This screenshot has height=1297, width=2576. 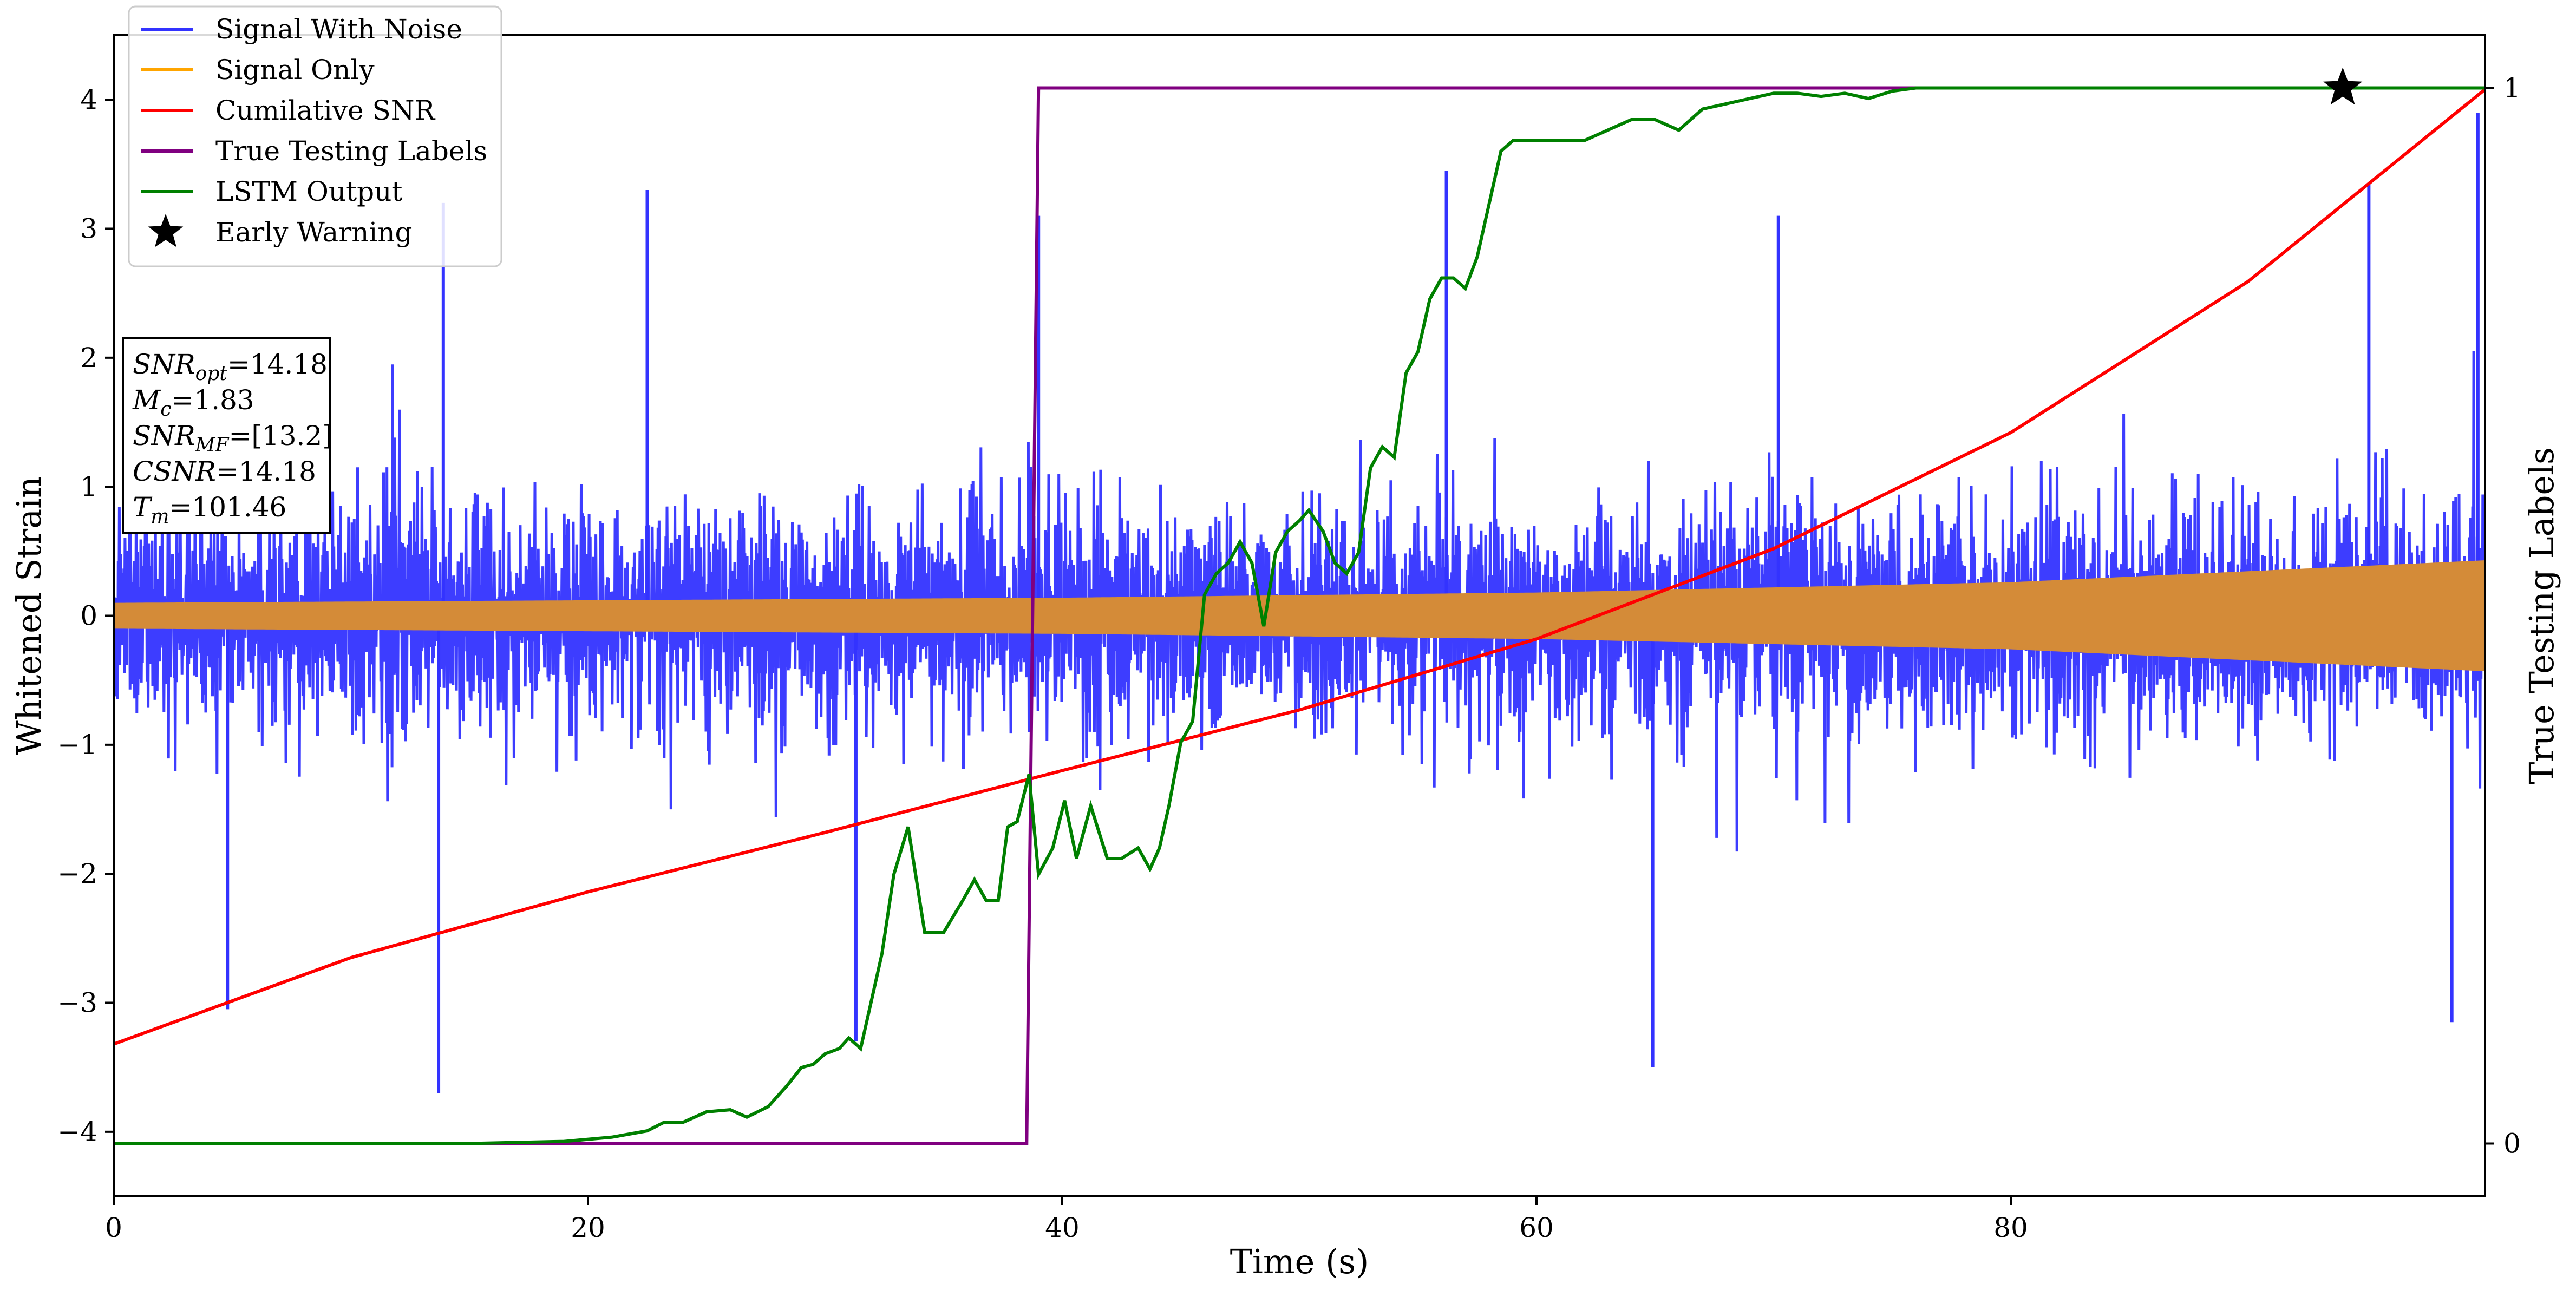 What do you see at coordinates (211, 374) in the screenshot?
I see `info-line-0-subscript: opt` at bounding box center [211, 374].